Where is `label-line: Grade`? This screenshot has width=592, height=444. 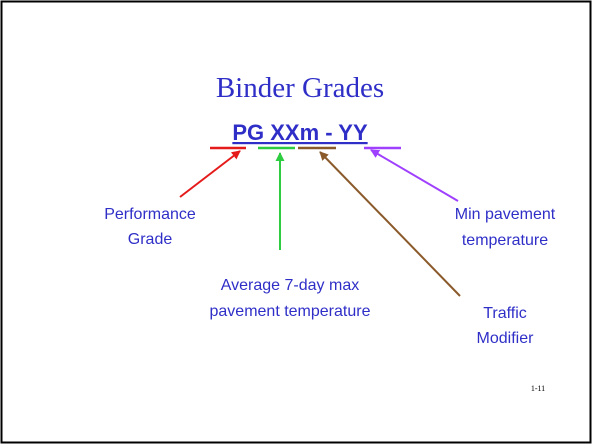
label-line: Grade is located at coordinates (150, 239).